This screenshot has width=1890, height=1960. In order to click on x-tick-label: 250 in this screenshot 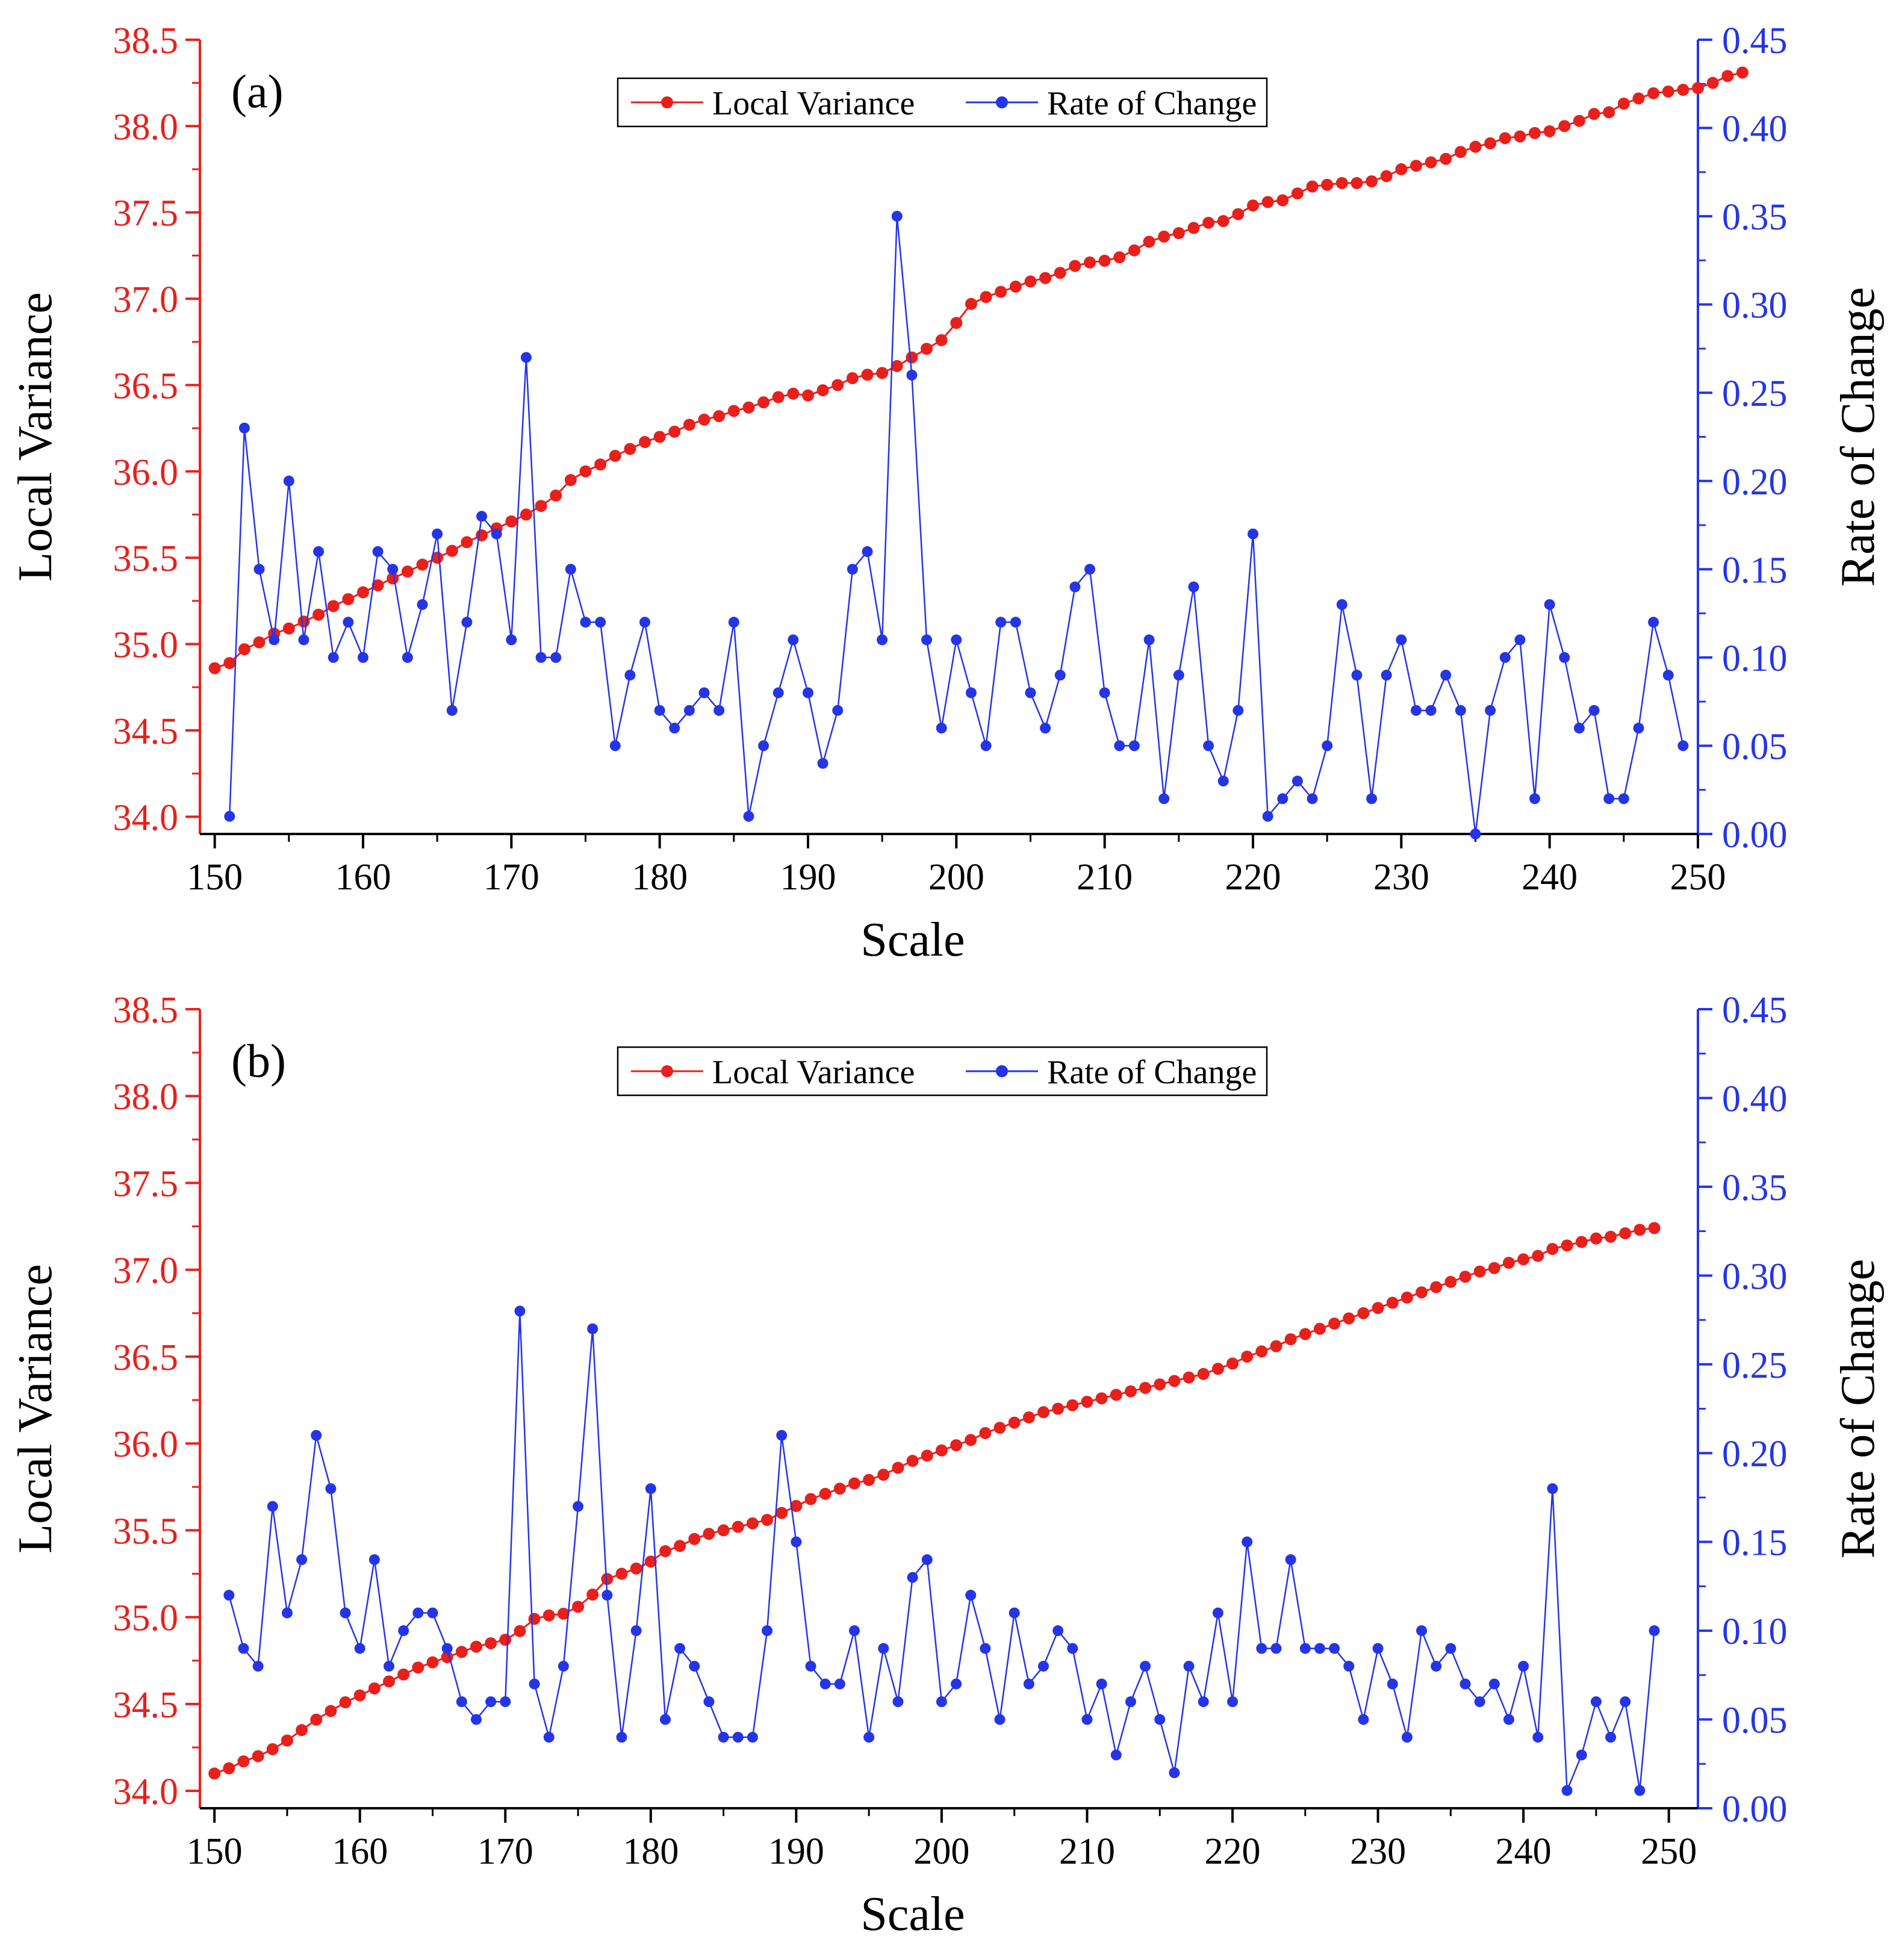, I will do `click(1698, 878)`.